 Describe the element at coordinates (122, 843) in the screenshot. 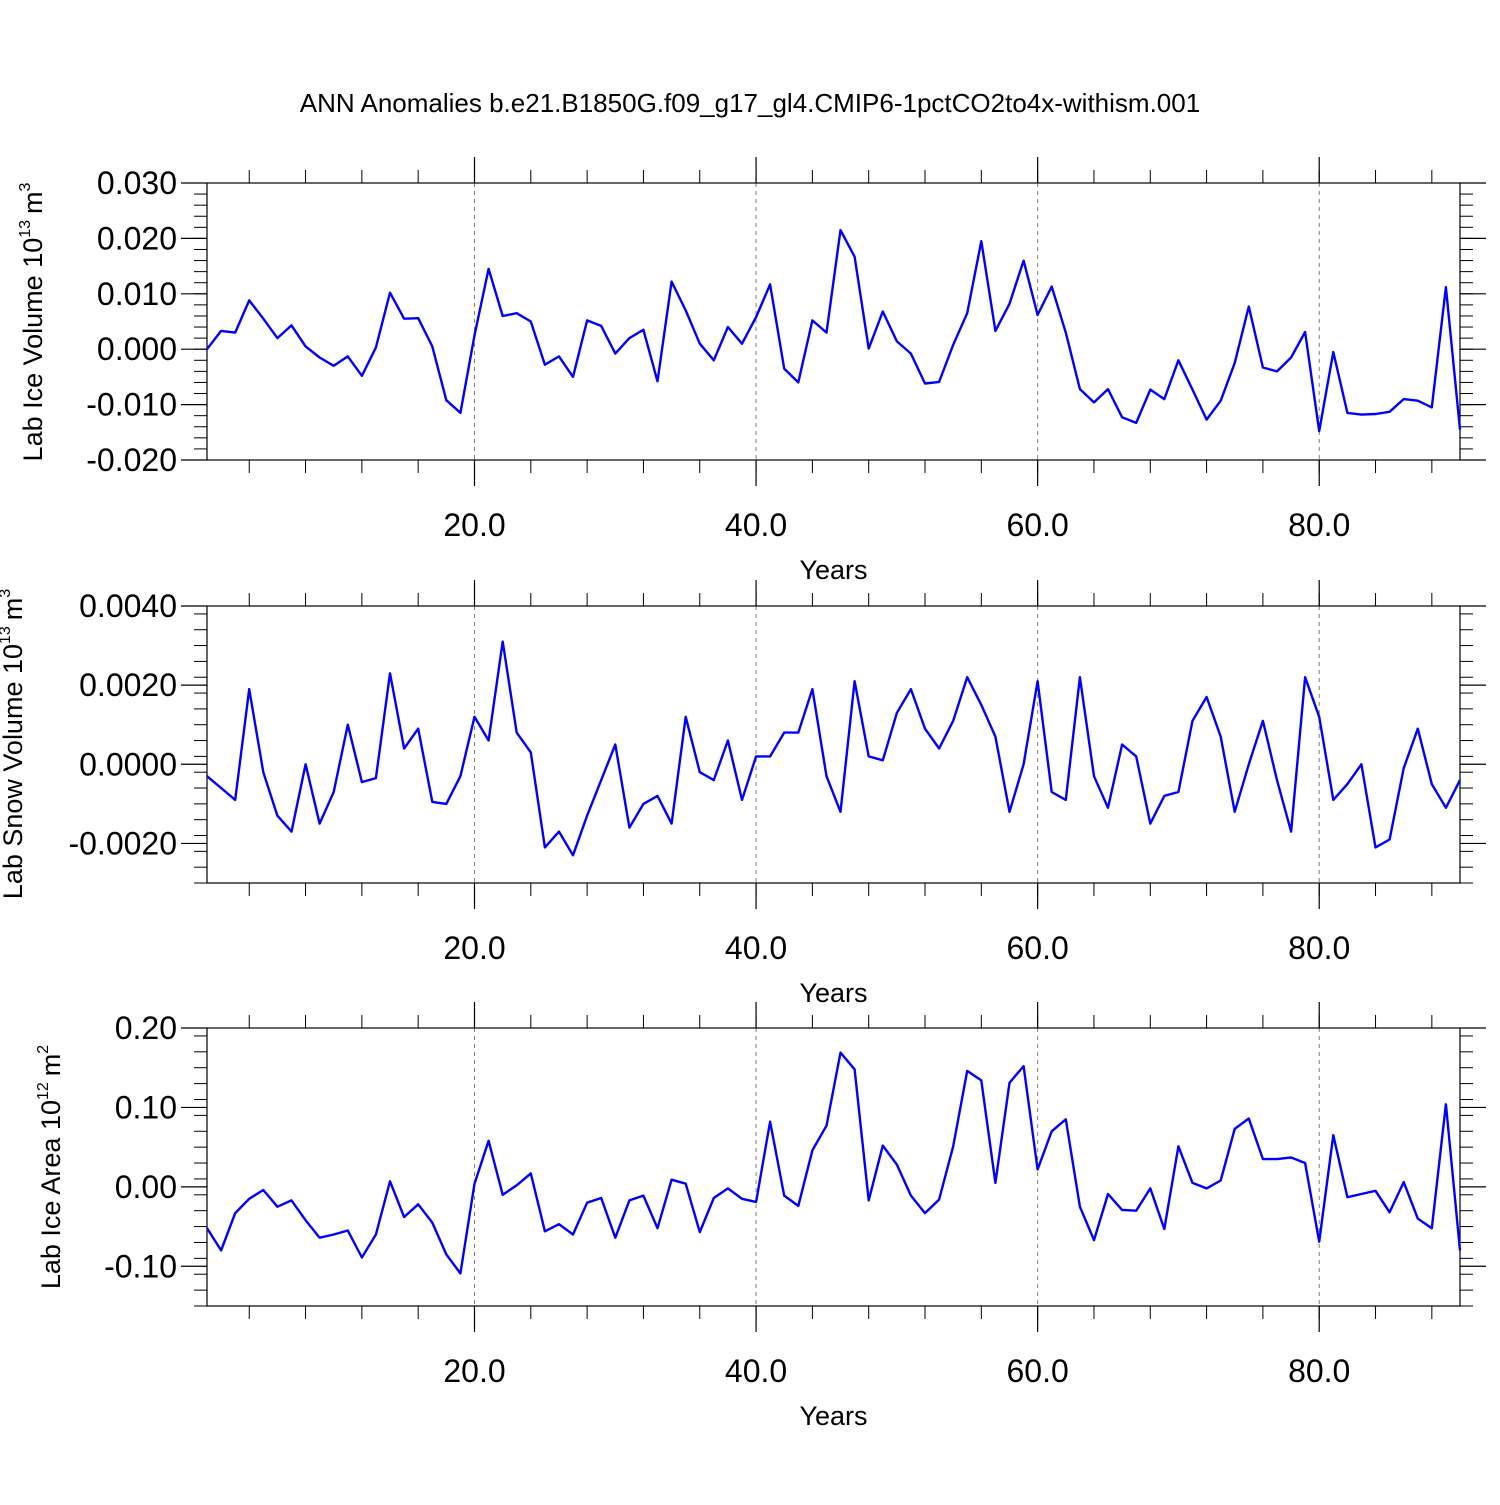

I see `y-tick-label: -0.0020` at that location.